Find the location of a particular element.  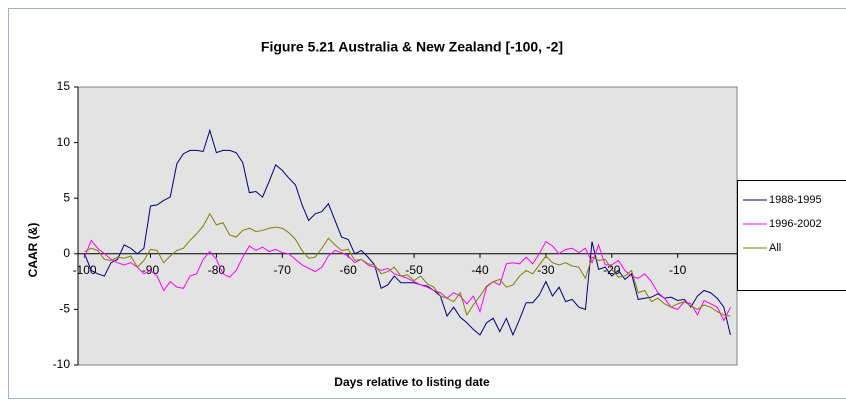

x-tick-label: -80 is located at coordinates (217, 270).